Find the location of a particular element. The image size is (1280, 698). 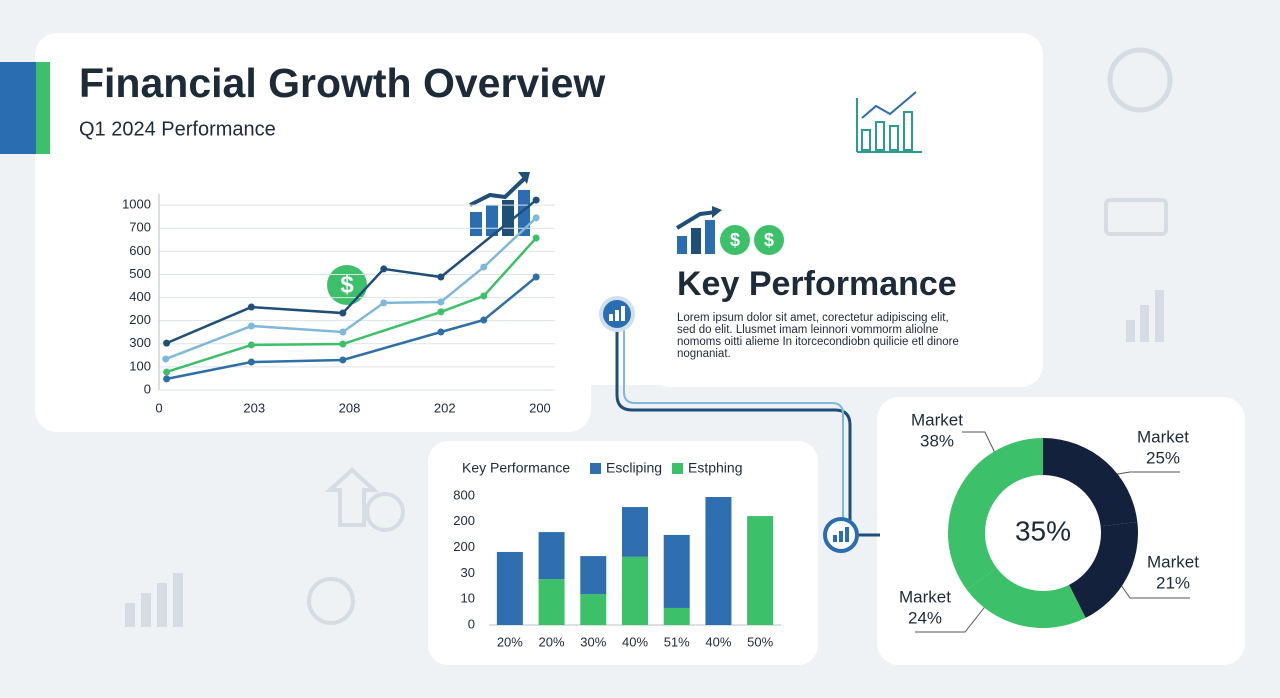

line-card is located at coordinates (313, 366).